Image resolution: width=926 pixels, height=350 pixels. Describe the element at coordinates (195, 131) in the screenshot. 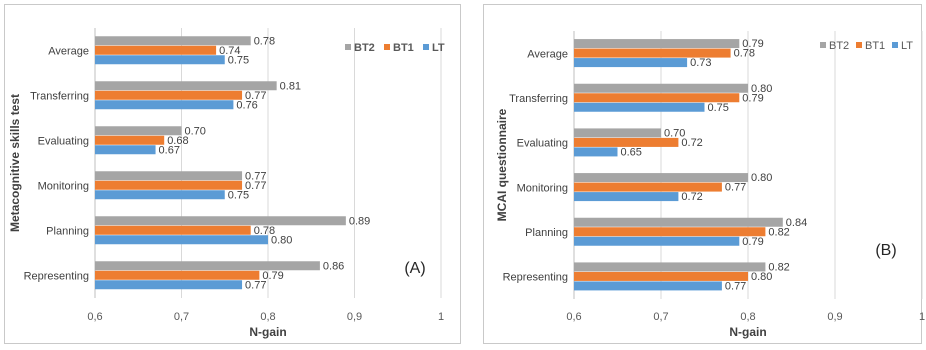

I see `data-label: 0.70` at that location.